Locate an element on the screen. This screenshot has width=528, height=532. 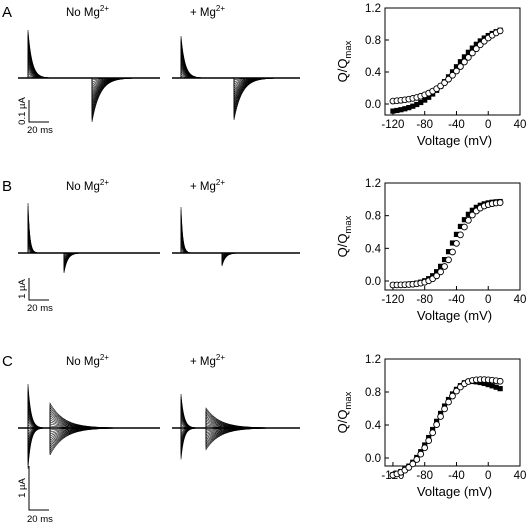
panel-a-condition-right: + Mg2+ is located at coordinates (207, 11).